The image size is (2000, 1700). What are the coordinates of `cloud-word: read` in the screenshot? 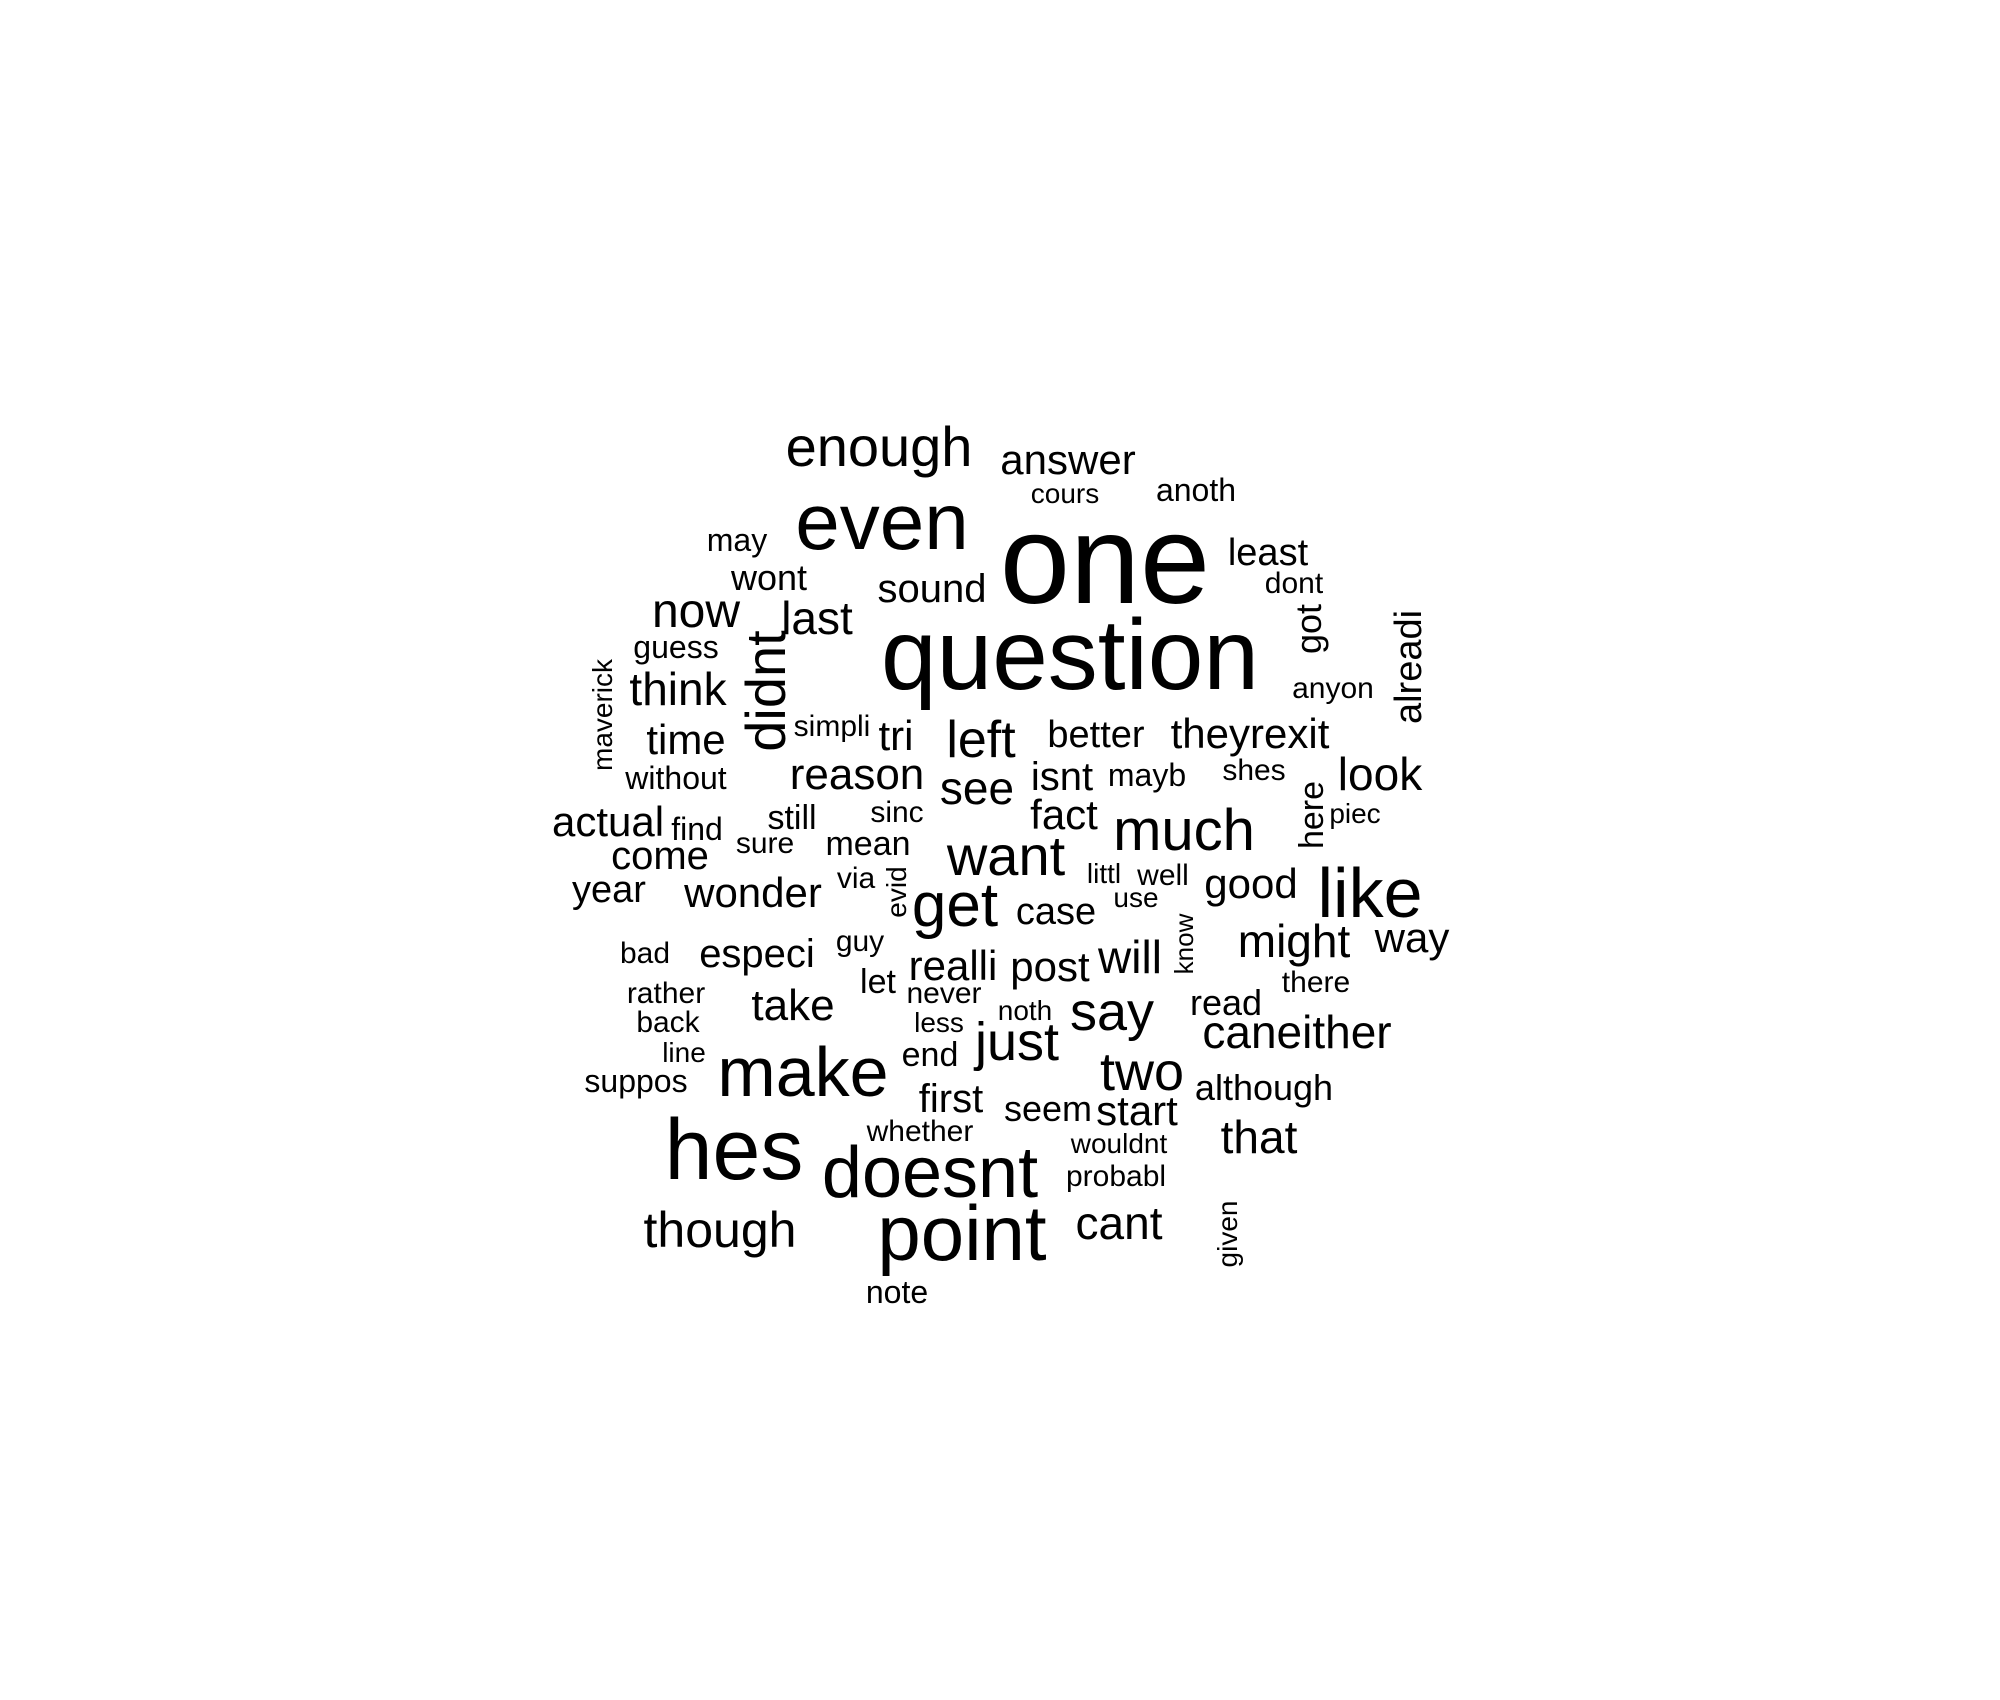 It's located at (1226, 1002).